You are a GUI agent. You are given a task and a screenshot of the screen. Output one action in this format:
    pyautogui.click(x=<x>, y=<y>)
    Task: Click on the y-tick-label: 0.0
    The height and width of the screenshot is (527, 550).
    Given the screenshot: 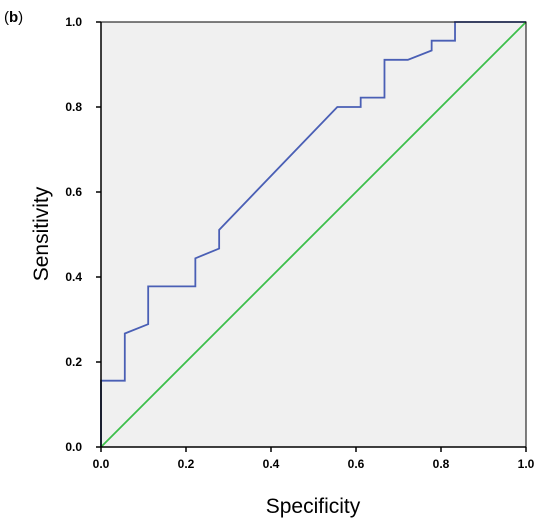 What is the action you would take?
    pyautogui.click(x=73, y=447)
    